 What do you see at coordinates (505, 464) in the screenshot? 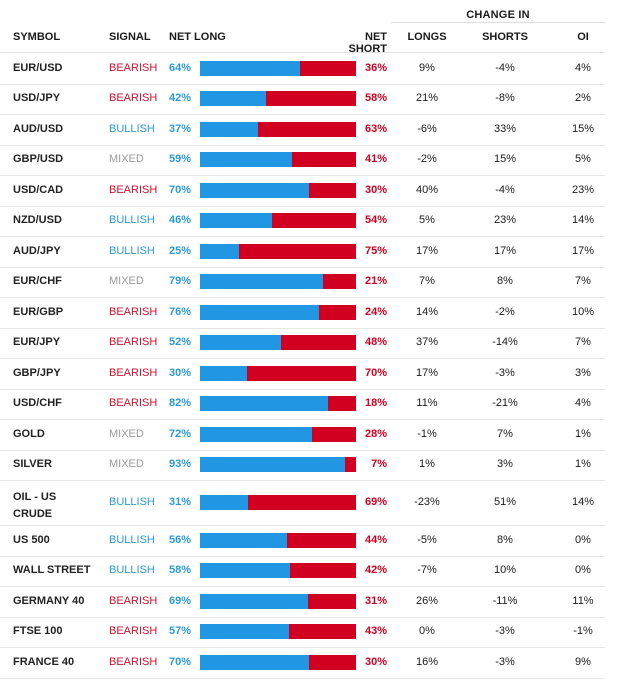
I see `change-shorts: 3%` at bounding box center [505, 464].